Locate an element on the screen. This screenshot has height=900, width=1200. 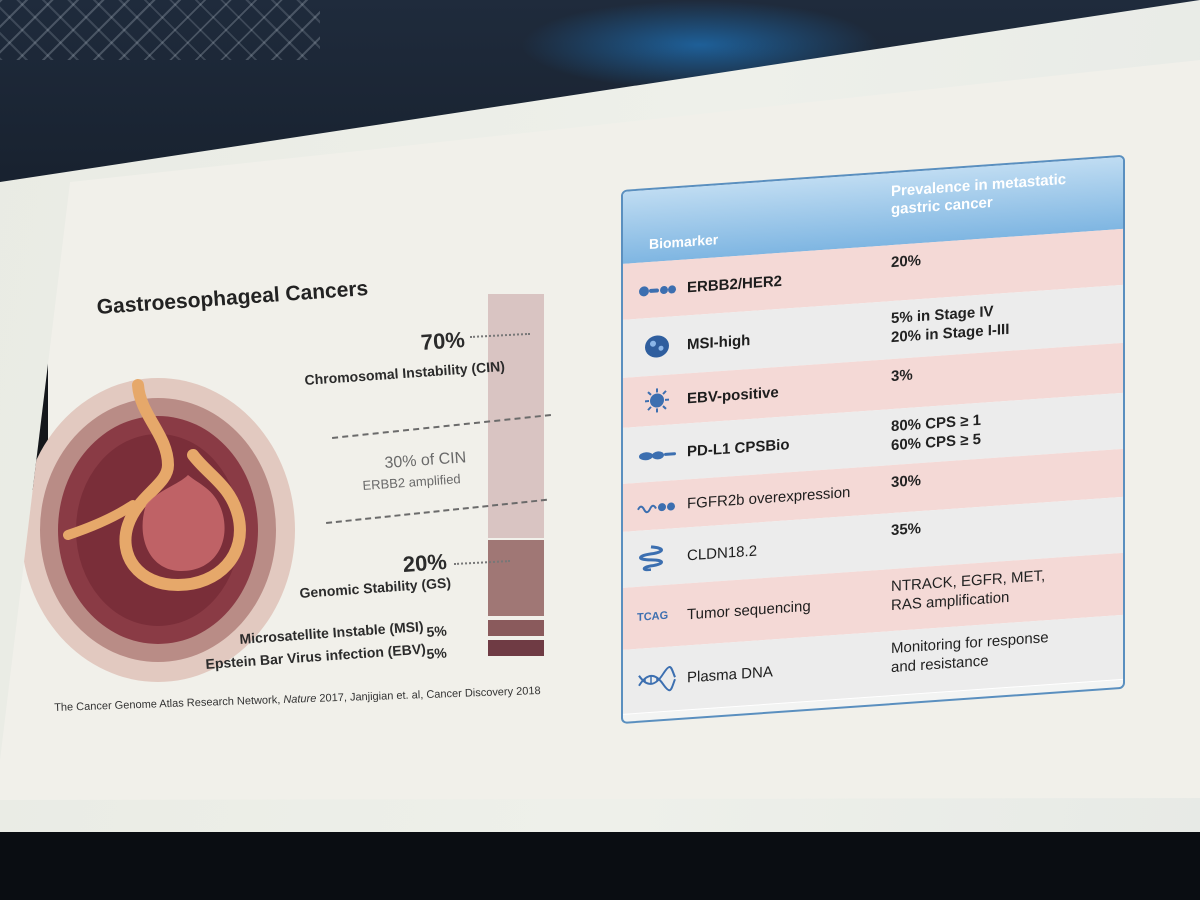
biomarker-name: Plasma DNA is located at coordinates (730, 674).